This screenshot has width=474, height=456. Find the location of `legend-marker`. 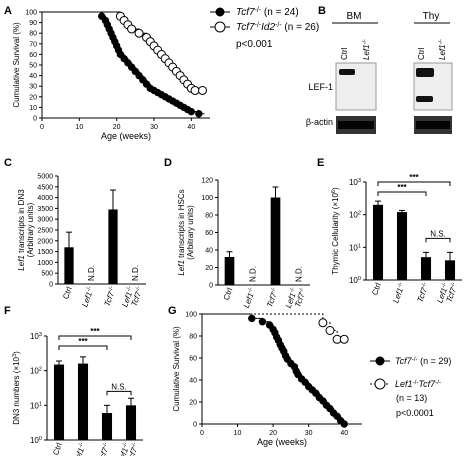

legend-marker is located at coordinates (380, 384).